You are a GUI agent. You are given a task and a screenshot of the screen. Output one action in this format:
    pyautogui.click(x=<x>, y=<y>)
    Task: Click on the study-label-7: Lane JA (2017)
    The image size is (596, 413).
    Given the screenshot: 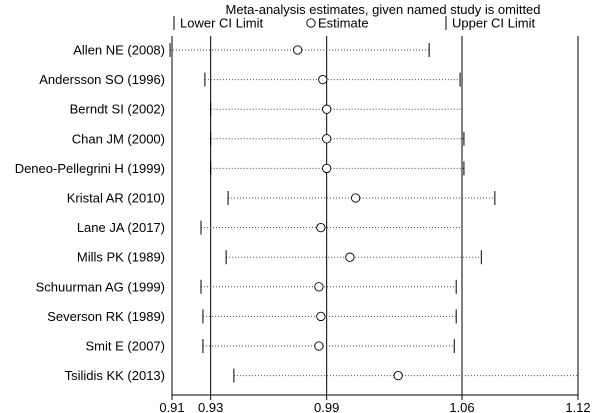 What is the action you would take?
    pyautogui.click(x=121, y=227)
    